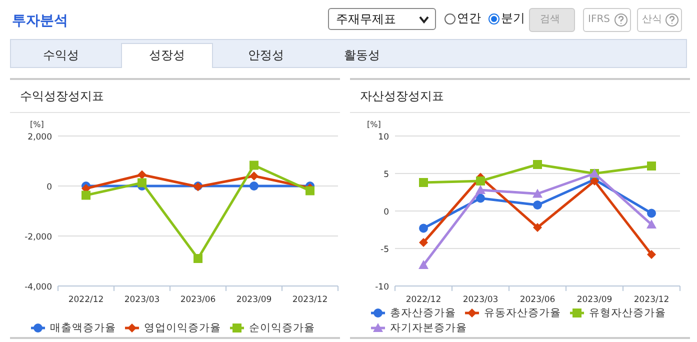 Image resolution: width=697 pixels, height=342 pixels. Describe the element at coordinates (266, 55) in the screenshot. I see `text: 안정성` at that location.